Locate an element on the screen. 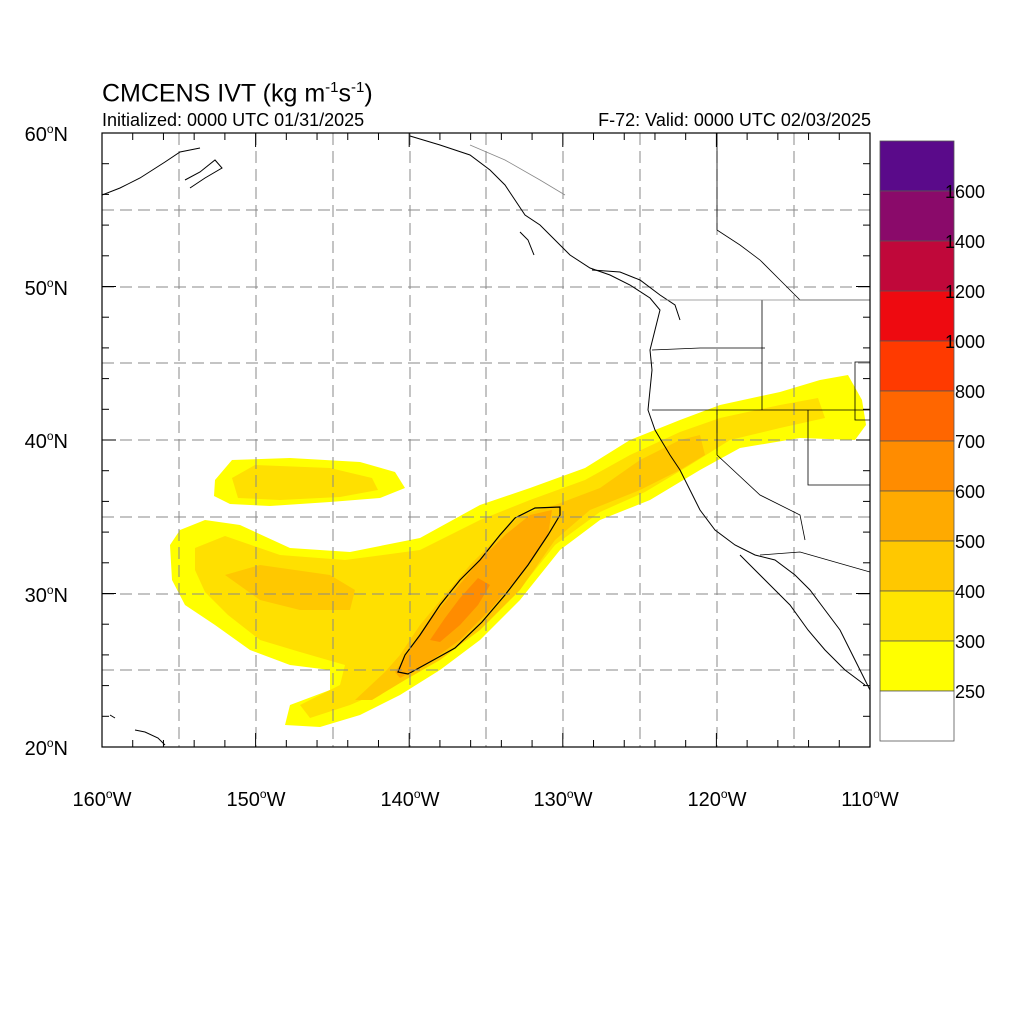  lat-label-30n: 30oN is located at coordinates (46, 595).